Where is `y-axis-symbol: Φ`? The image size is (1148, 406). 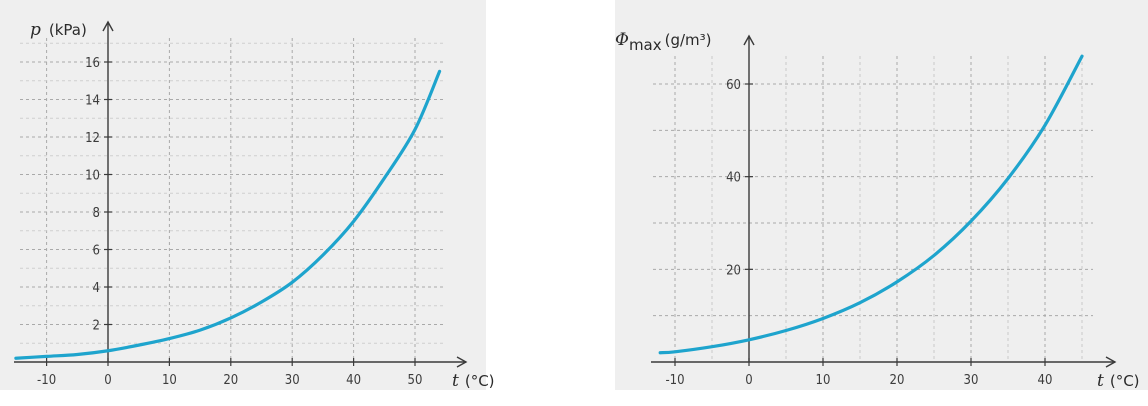 y-axis-symbol: Φ is located at coordinates (622, 40).